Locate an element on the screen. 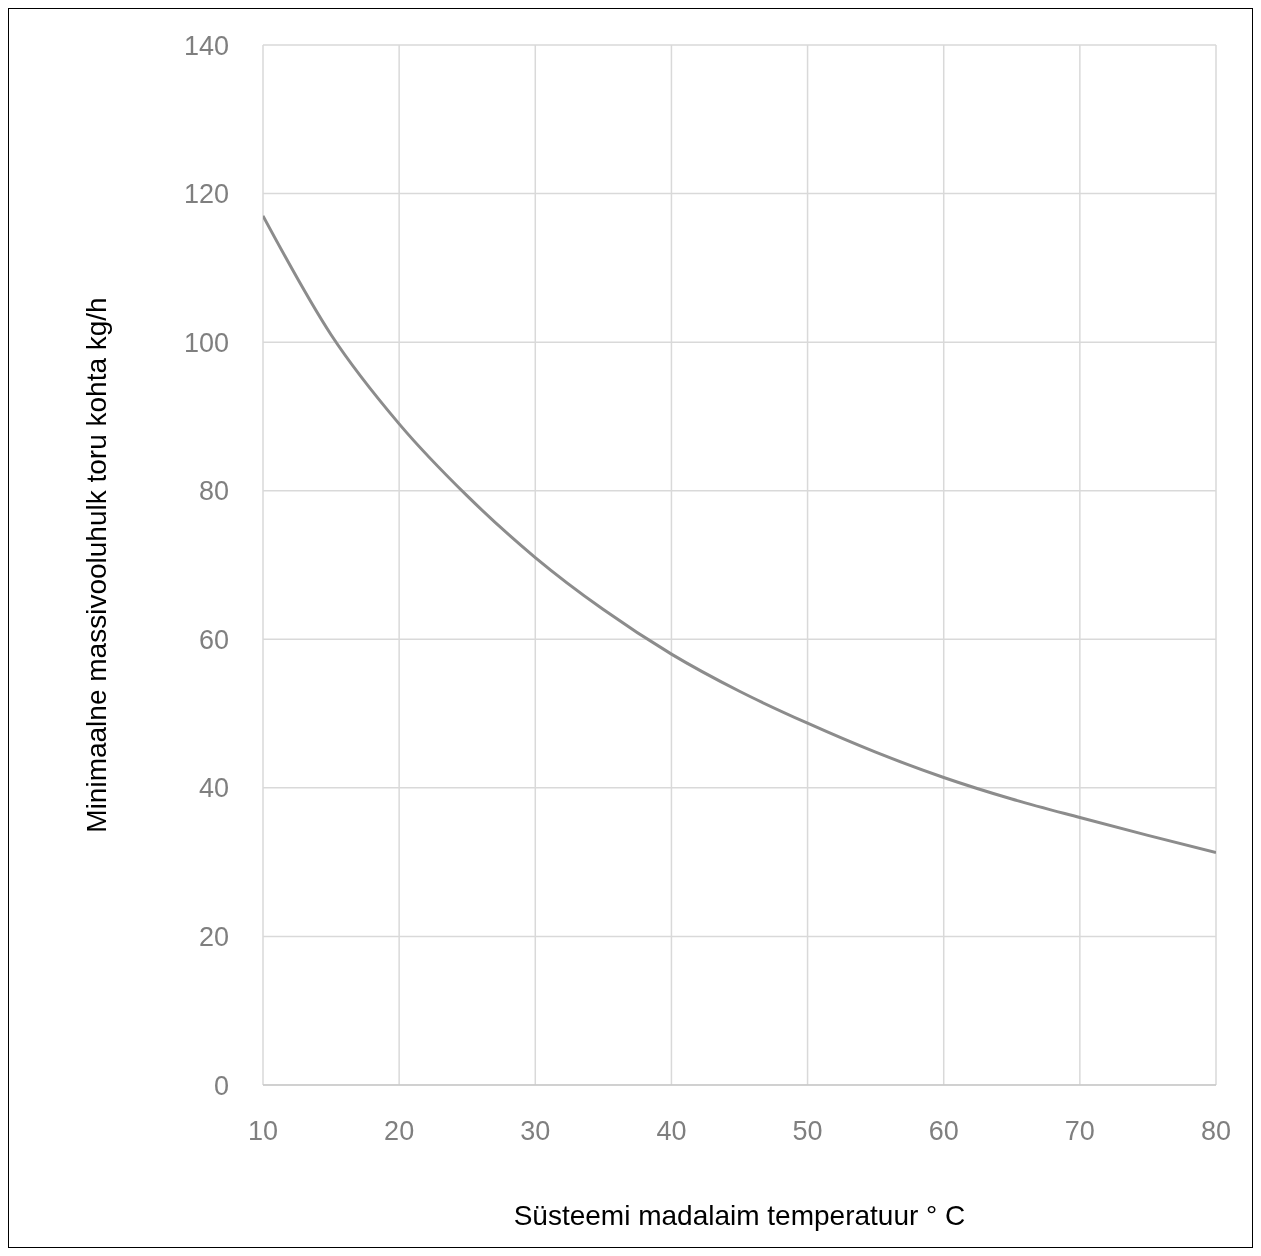  y-tick-label: 0 is located at coordinates (221, 1085).